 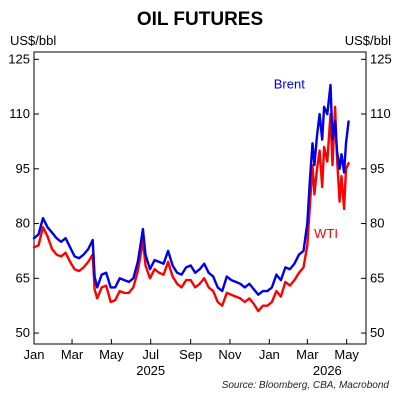 I want to click on year-label: 2026, so click(x=327, y=370).